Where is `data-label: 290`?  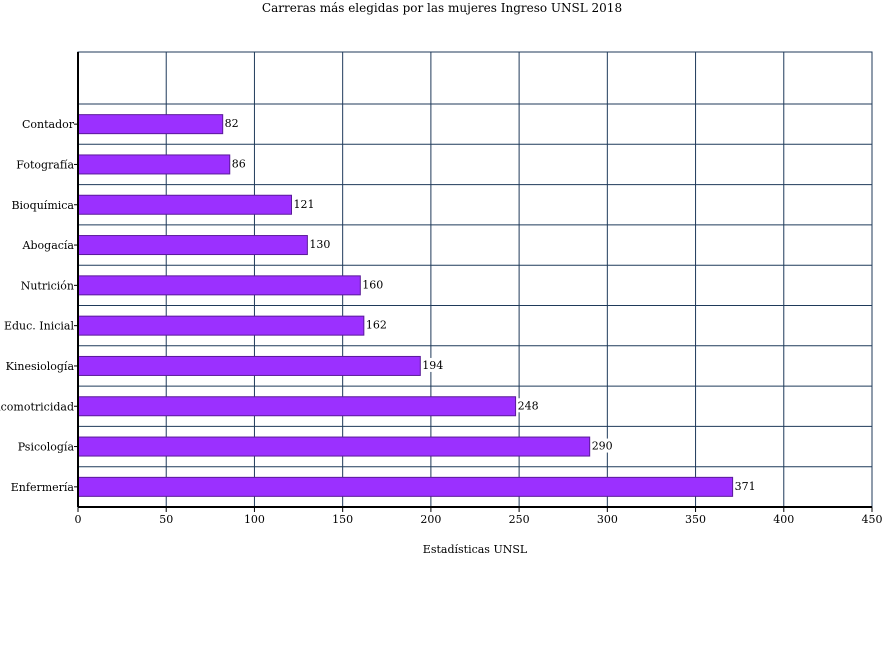
data-label: 290 is located at coordinates (602, 446).